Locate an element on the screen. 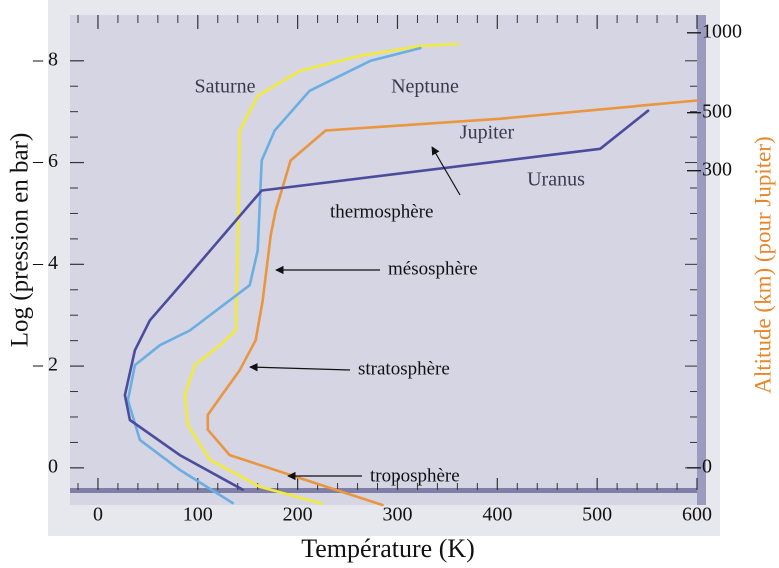 This screenshot has height=568, width=779. y-tick-label: 0 is located at coordinates (53, 466).